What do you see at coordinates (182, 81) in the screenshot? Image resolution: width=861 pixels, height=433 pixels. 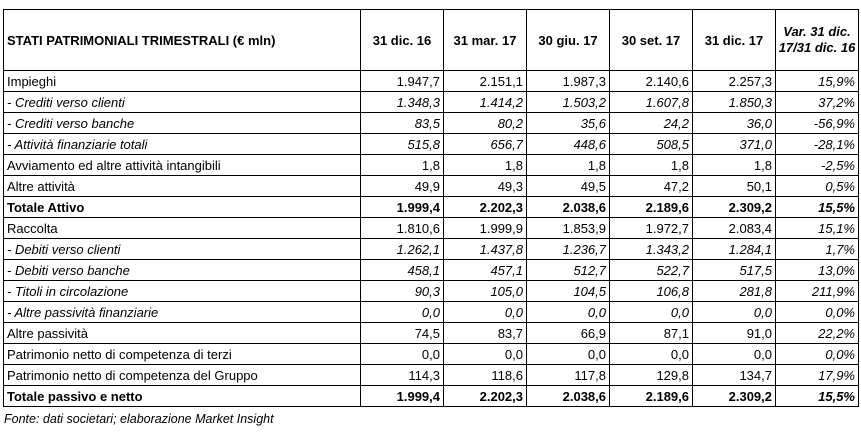 I see `row-label: Impieghi` at bounding box center [182, 81].